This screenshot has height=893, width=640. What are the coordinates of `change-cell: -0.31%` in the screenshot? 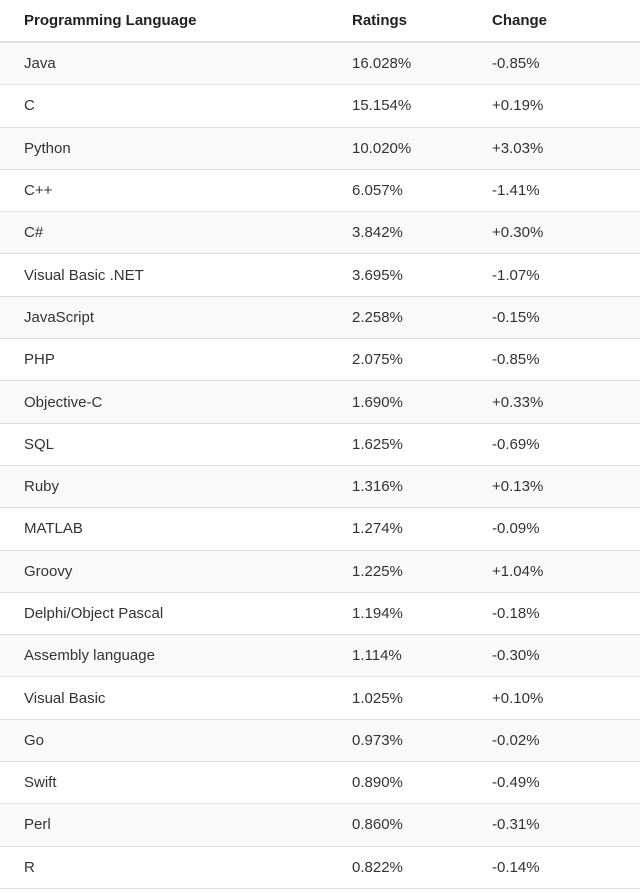 It's located at (566, 825).